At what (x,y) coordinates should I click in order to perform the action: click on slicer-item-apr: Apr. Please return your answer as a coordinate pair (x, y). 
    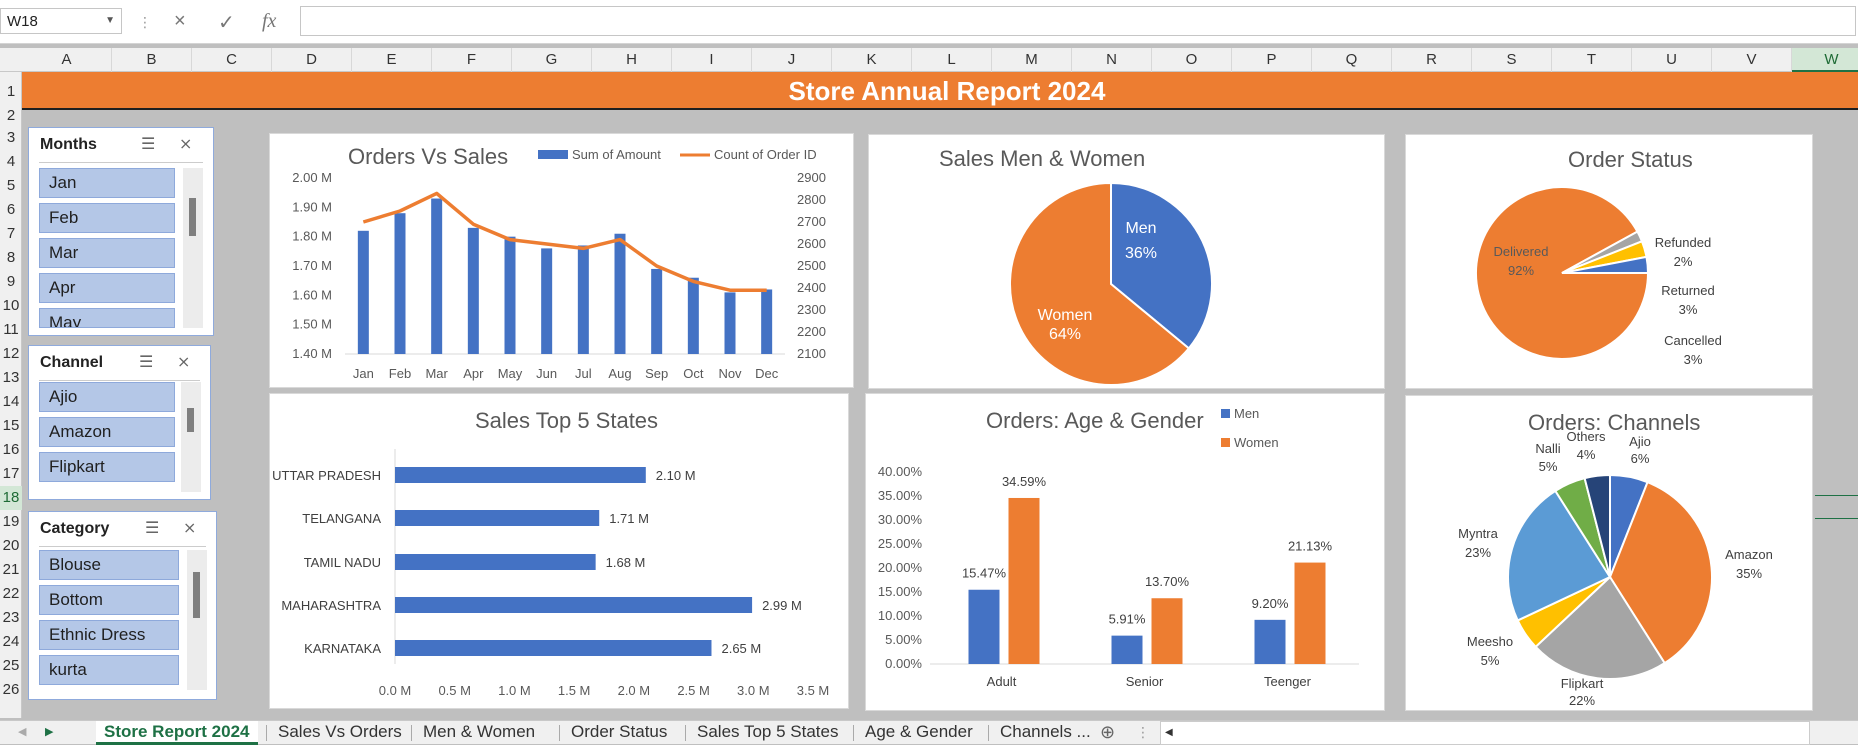
    Looking at the image, I should click on (107, 288).